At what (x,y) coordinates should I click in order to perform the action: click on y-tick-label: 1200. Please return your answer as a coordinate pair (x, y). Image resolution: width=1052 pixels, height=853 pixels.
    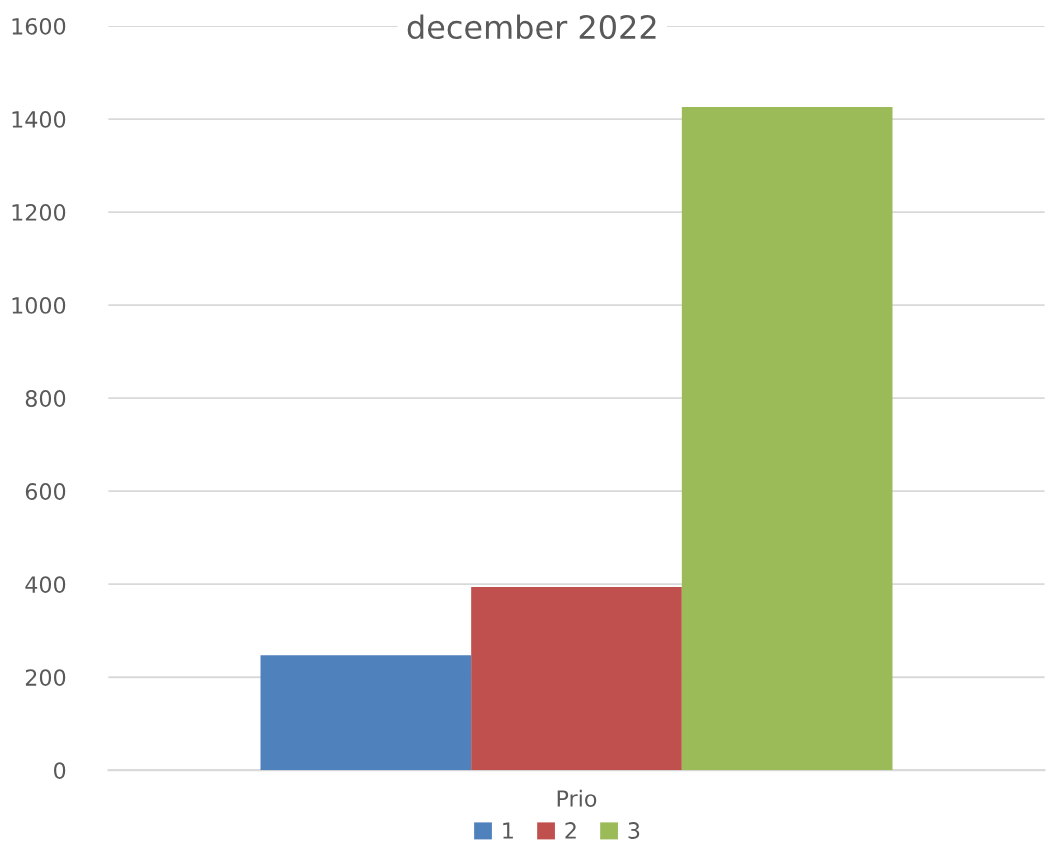
    Looking at the image, I should click on (39, 212).